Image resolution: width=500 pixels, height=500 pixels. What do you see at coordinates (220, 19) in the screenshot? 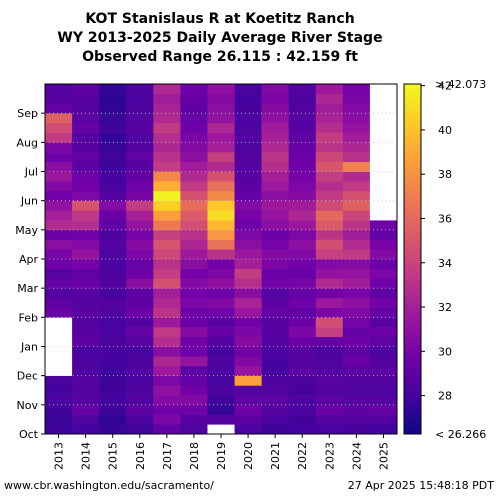
I see `title-line-1: KOT Stanislaus R at Koetitz Ranch` at bounding box center [220, 19].